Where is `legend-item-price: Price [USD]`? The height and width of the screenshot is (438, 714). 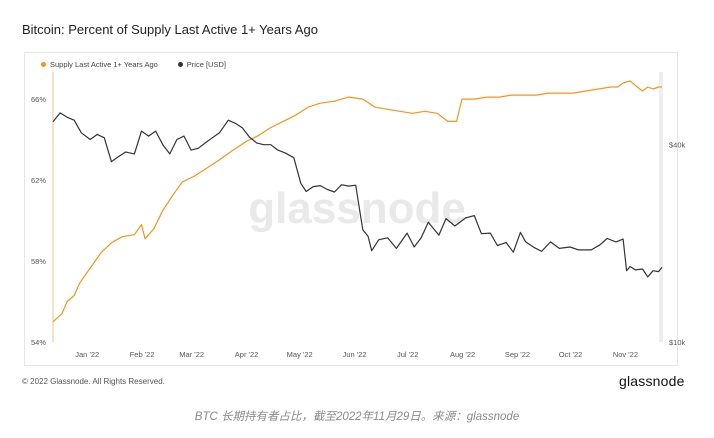
legend-item-price: Price [USD] is located at coordinates (201, 64).